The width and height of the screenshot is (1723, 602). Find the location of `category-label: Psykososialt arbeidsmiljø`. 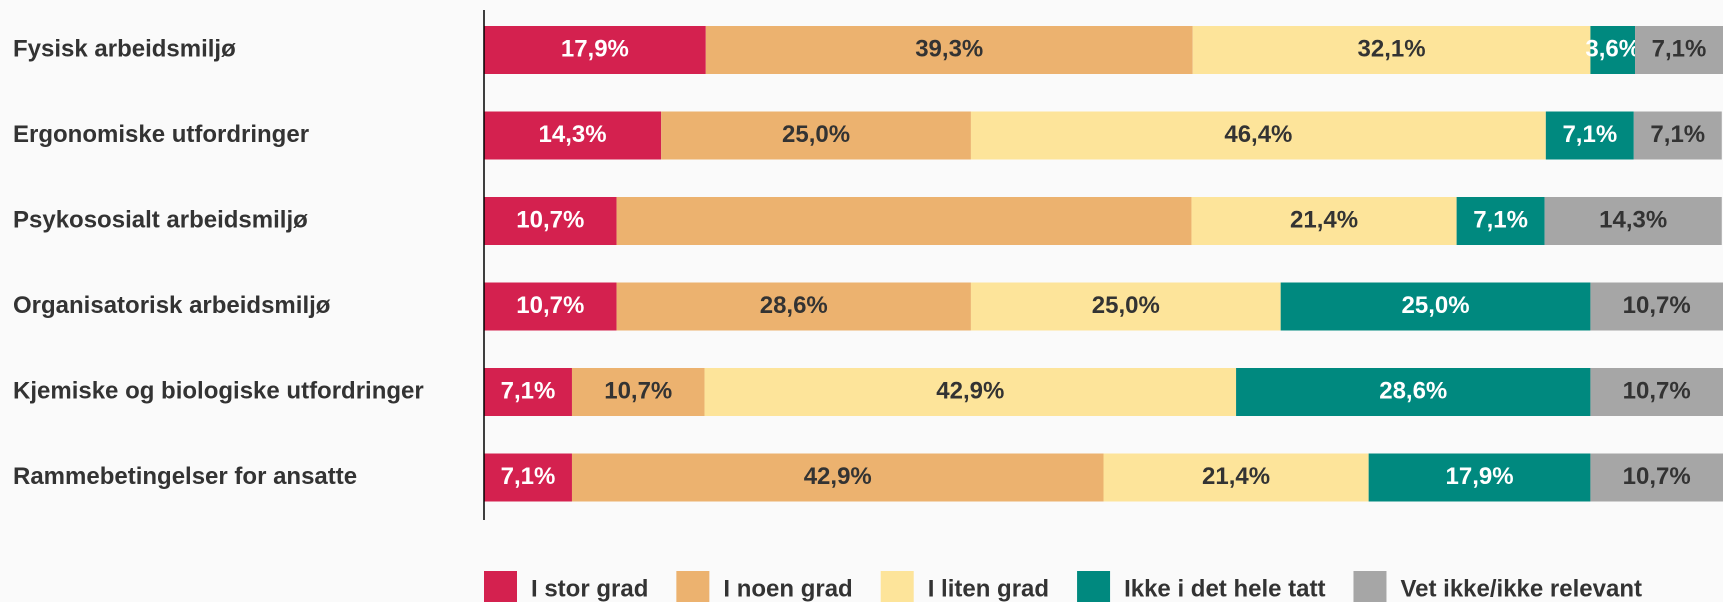

category-label: Psykososialt arbeidsmiljø is located at coordinates (160, 219).